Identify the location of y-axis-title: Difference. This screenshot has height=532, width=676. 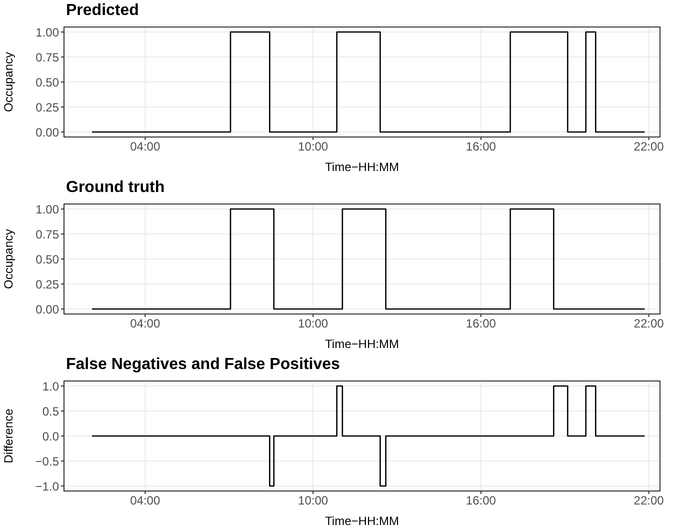
(8, 436).